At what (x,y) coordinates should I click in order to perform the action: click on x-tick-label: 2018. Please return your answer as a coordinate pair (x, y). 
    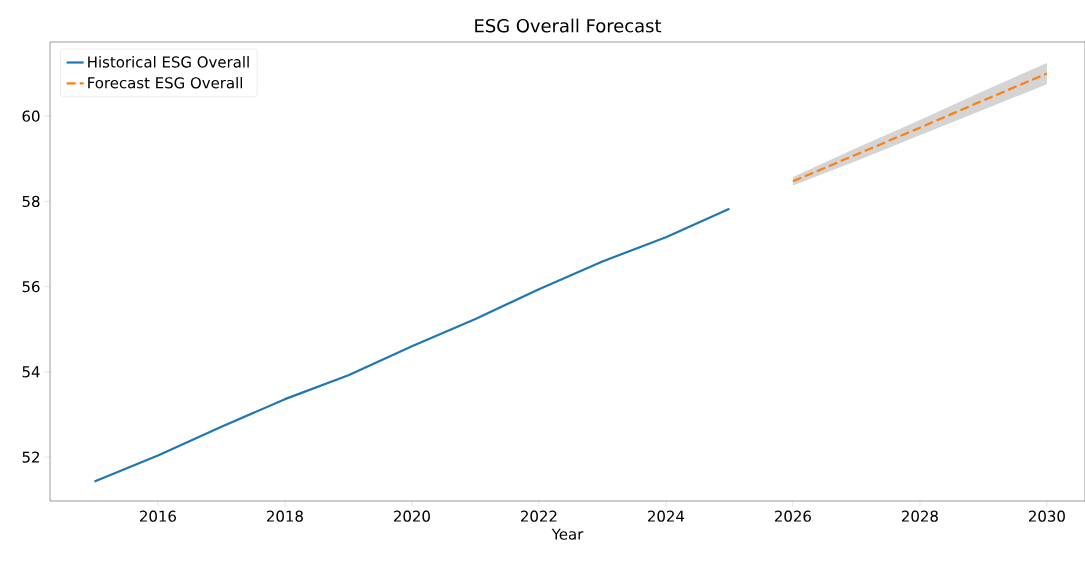
    Looking at the image, I should click on (285, 516).